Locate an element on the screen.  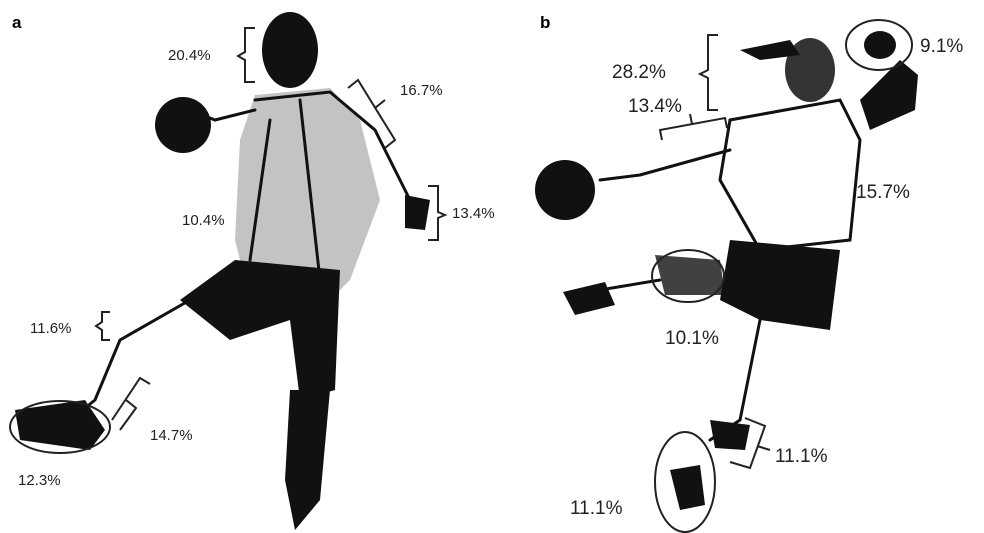
percent-label: 10.4% is located at coordinates (203, 220).